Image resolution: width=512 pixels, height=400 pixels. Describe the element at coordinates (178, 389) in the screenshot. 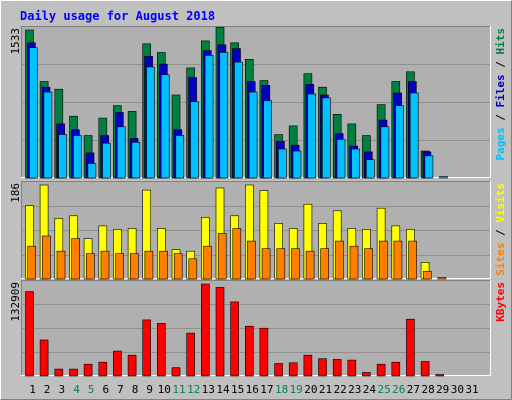

I see `x-tick-label-11: 11` at that location.